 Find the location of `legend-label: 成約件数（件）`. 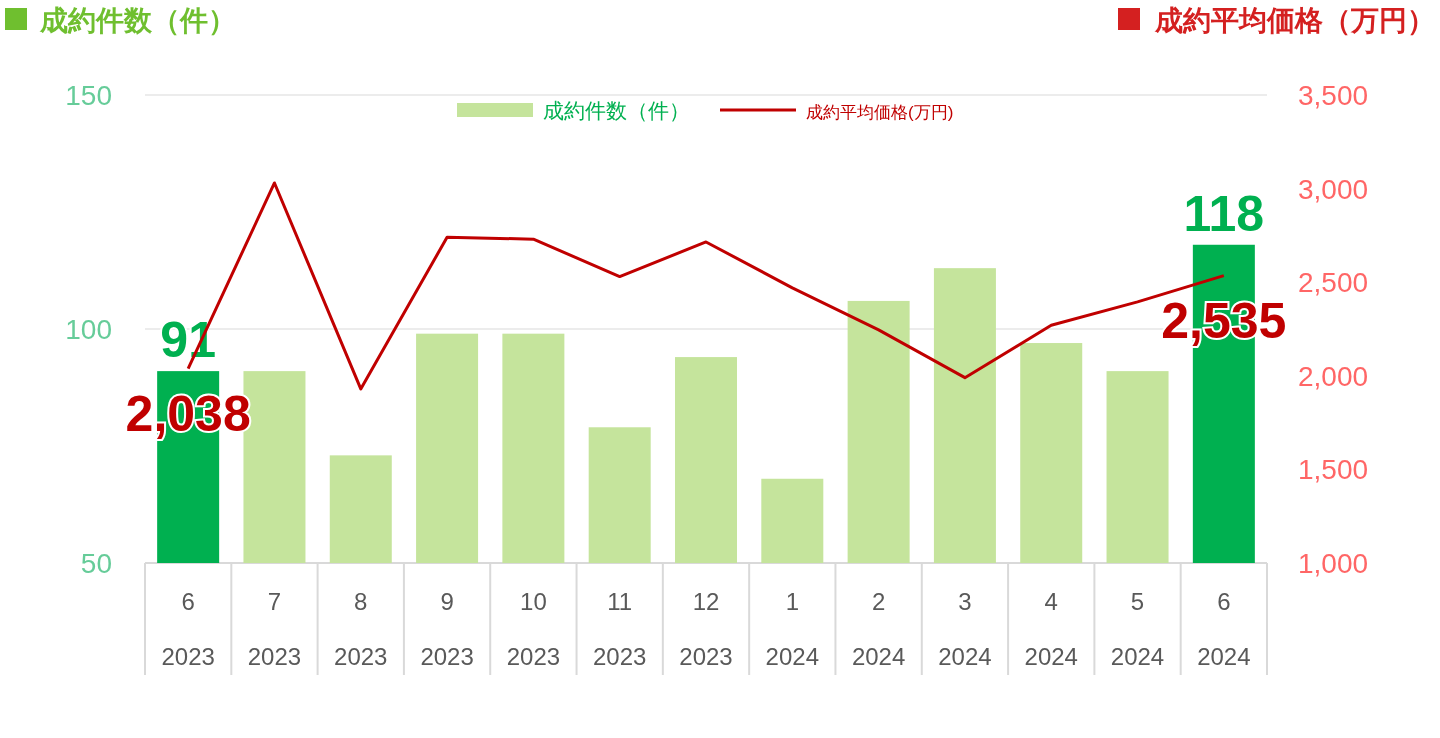

legend-label: 成約件数（件） is located at coordinates (616, 110).